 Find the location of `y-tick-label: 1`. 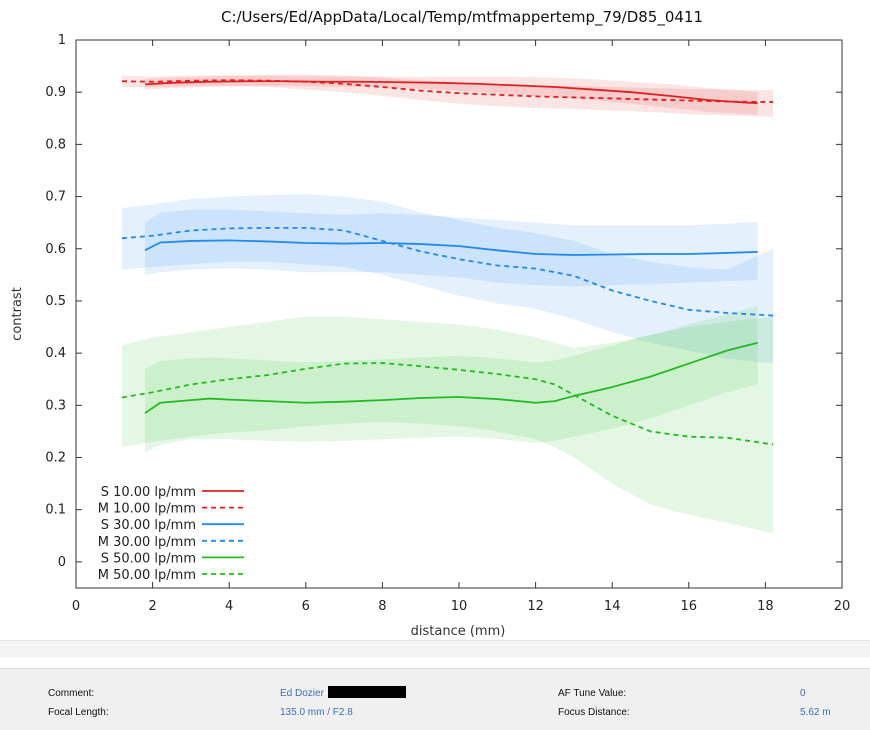

y-tick-label: 1 is located at coordinates (62, 40).